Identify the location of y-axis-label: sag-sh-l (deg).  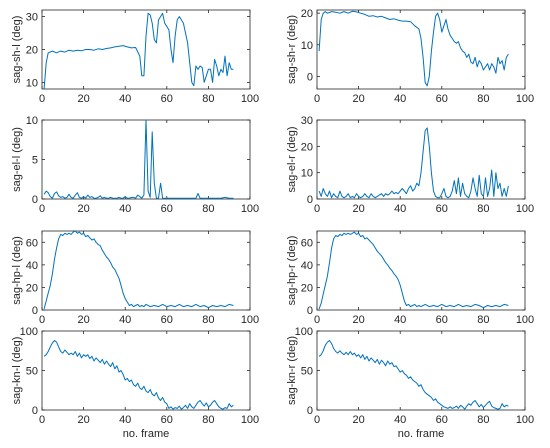
(17, 50).